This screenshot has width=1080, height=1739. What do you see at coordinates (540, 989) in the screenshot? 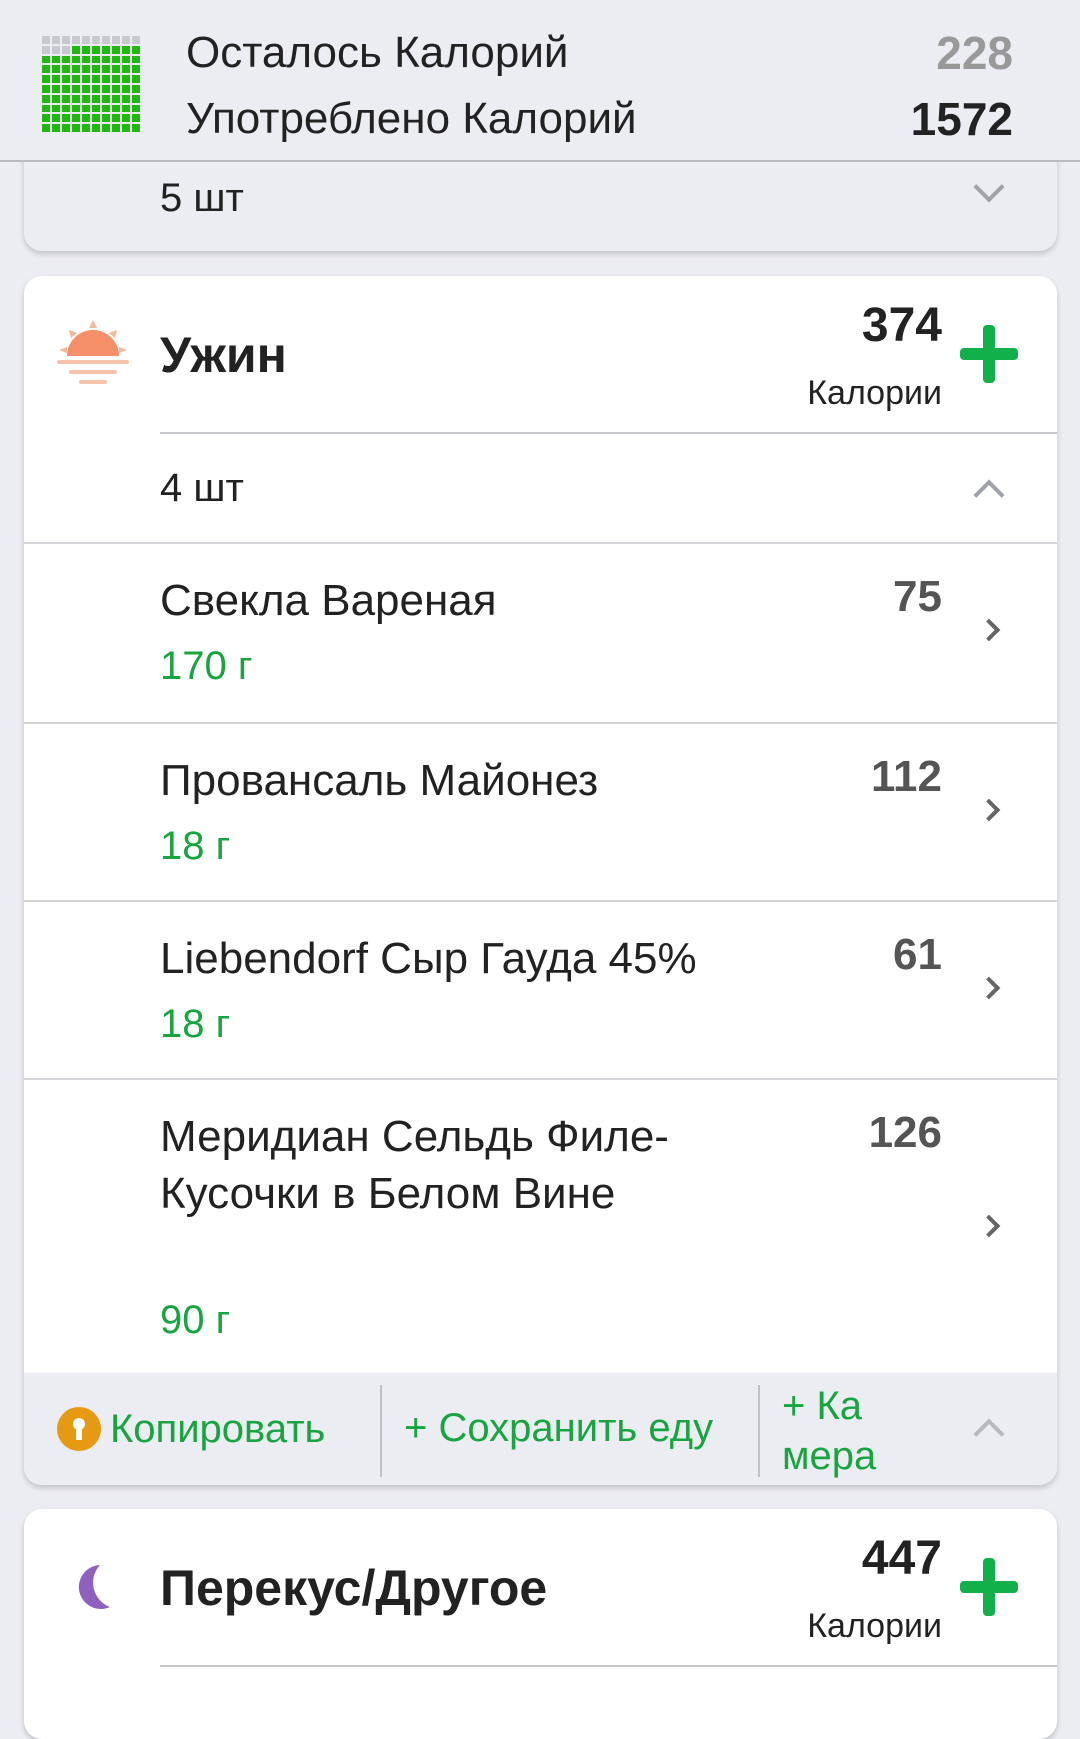
I see `food-item: Liebendorf Сыр Гауда 45% 61 18 г` at bounding box center [540, 989].